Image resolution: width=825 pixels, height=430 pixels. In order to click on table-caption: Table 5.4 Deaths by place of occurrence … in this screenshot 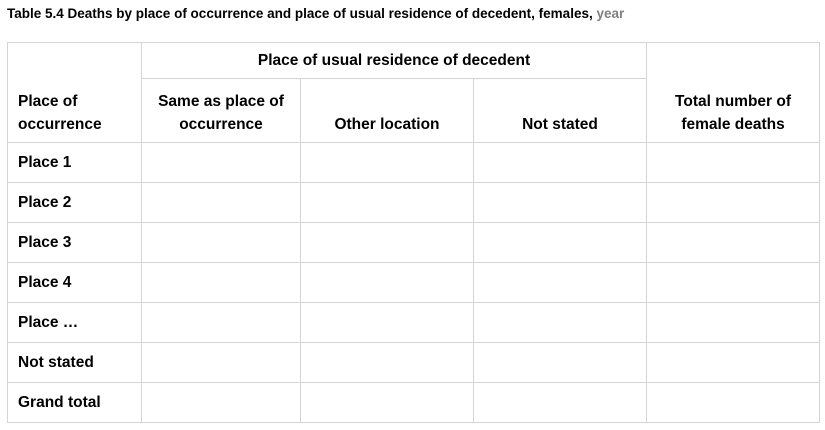, I will do `click(315, 14)`.